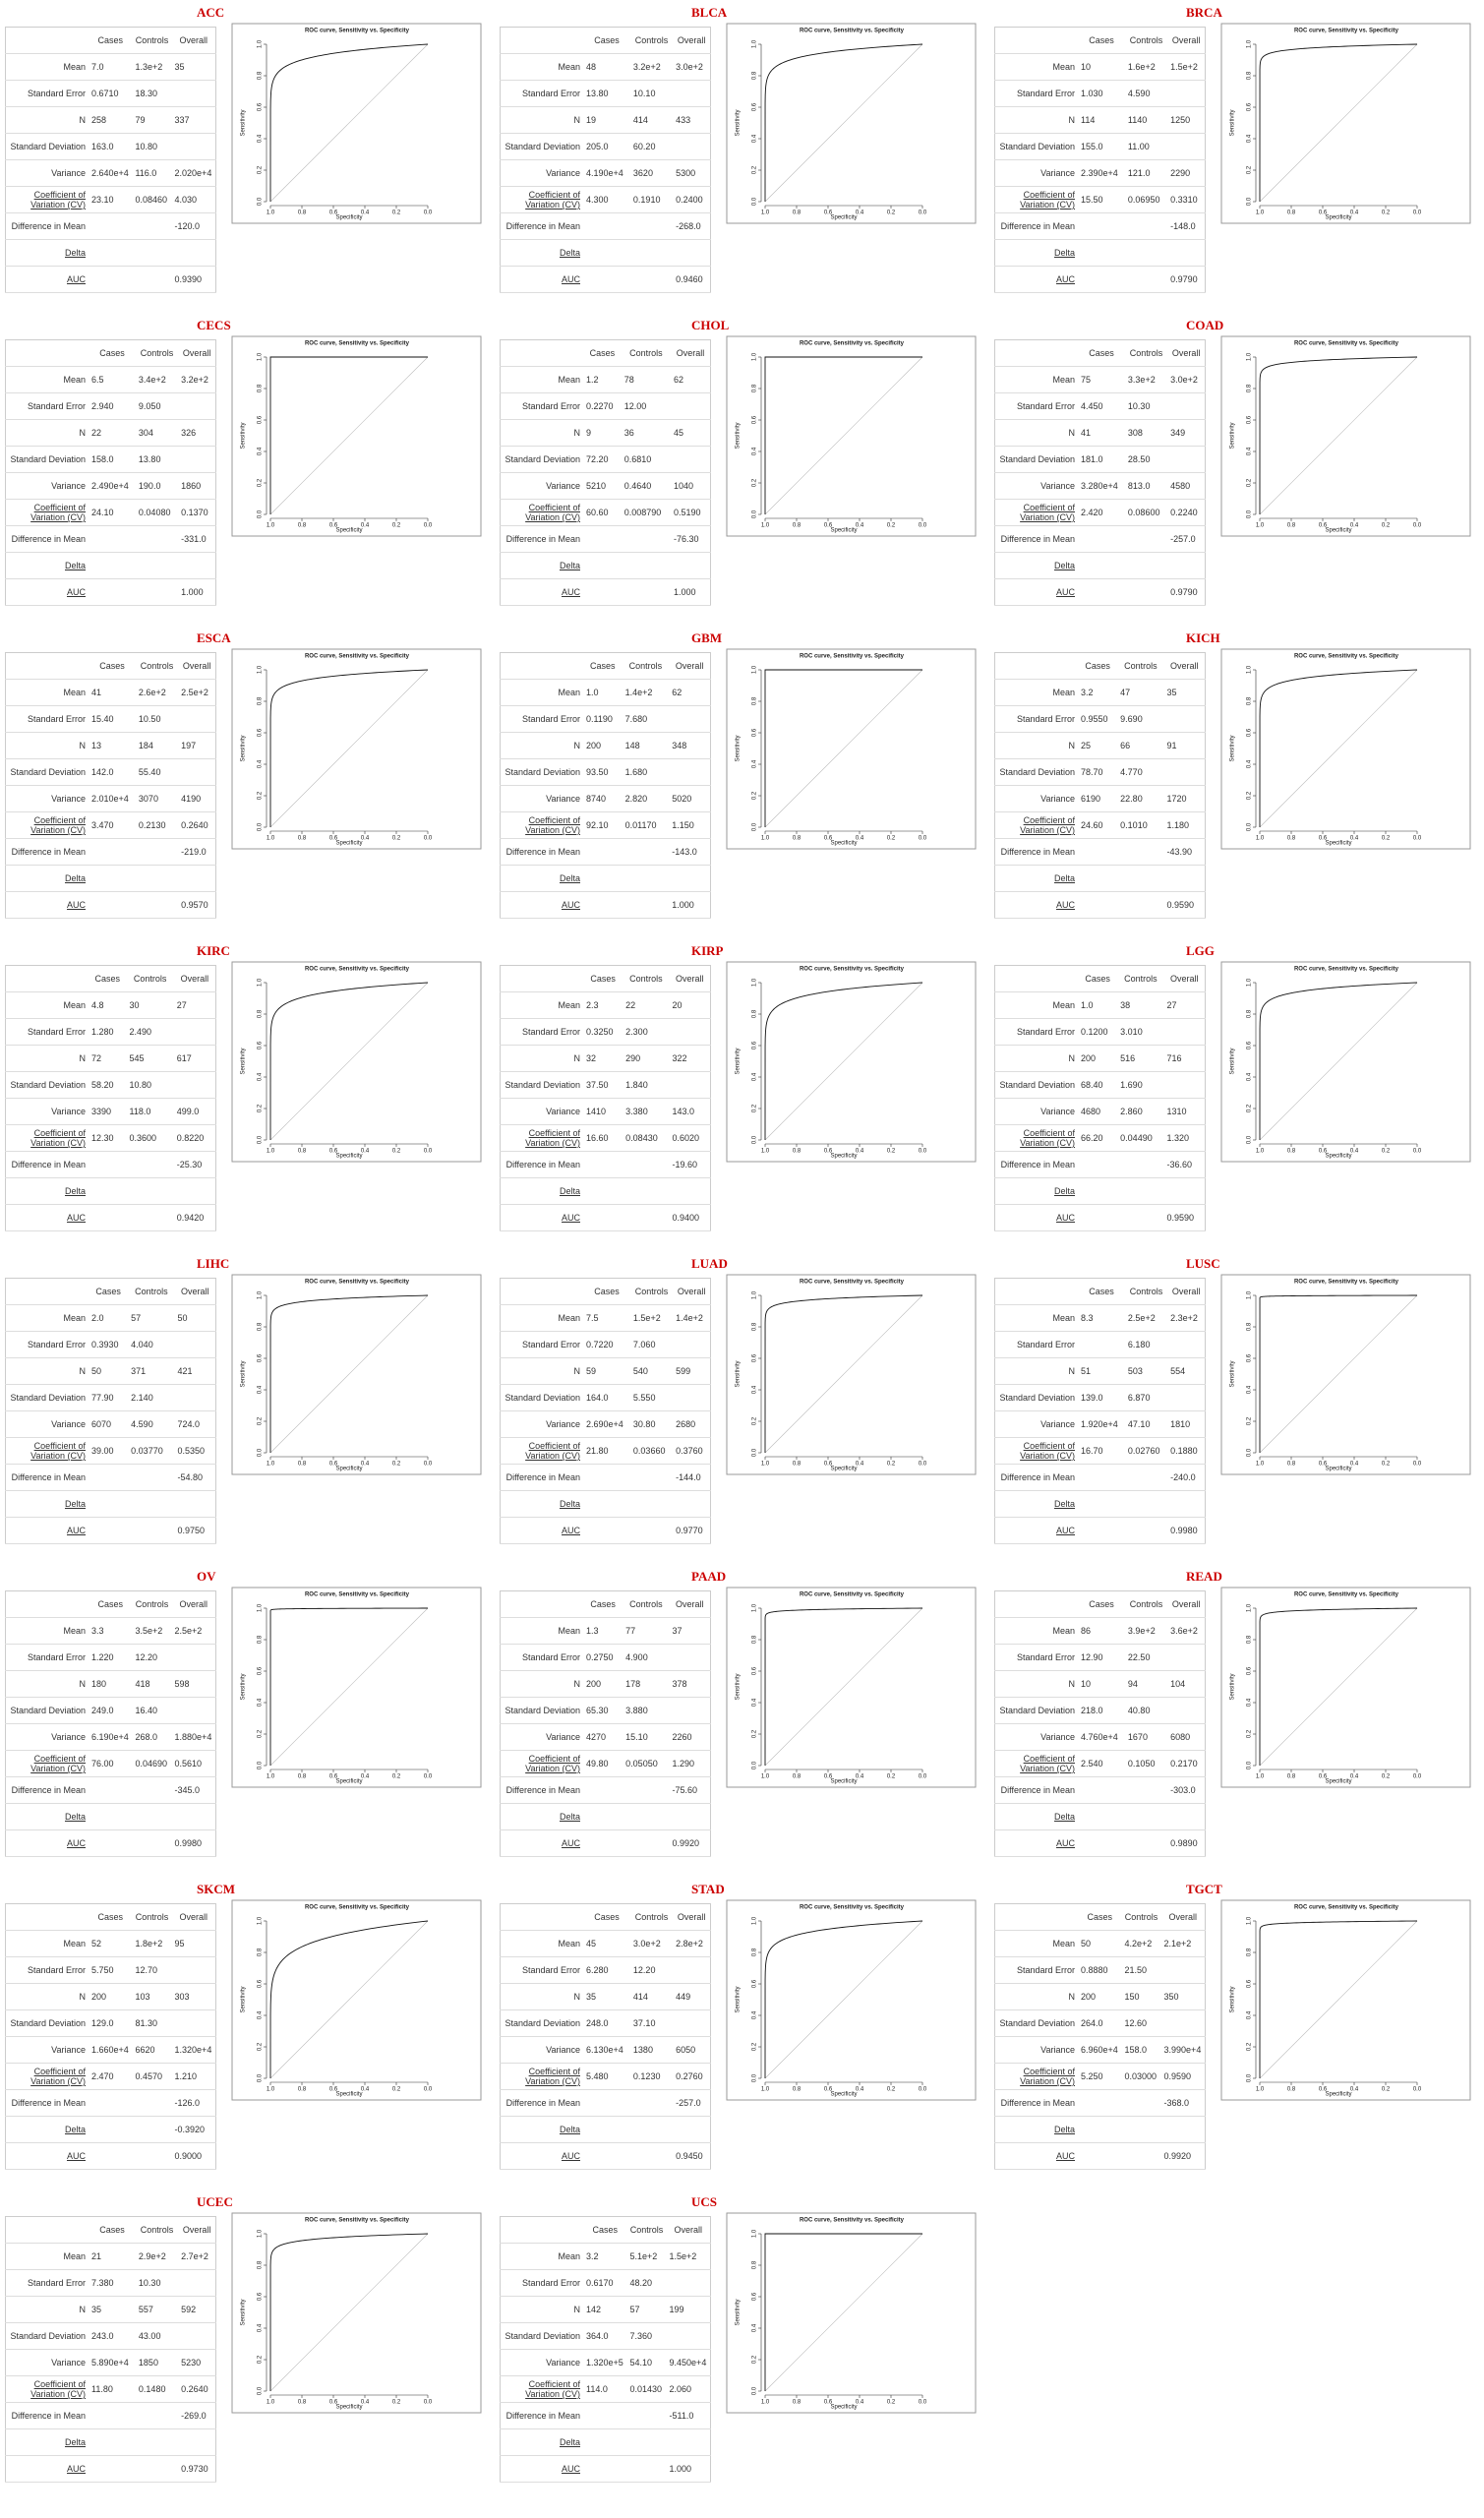 This screenshot has width=1484, height=2518. What do you see at coordinates (1101, 406) in the screenshot?
I see `cell: 4.450` at bounding box center [1101, 406].